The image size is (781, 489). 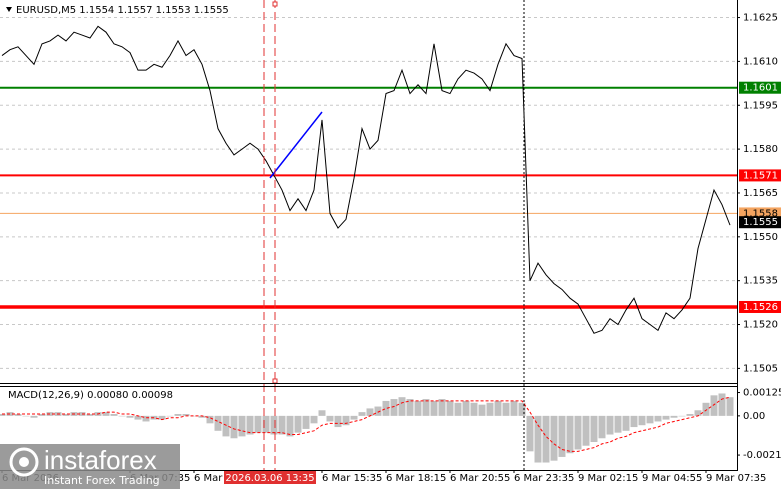 I want to click on logo-icon, so click(x=24, y=462).